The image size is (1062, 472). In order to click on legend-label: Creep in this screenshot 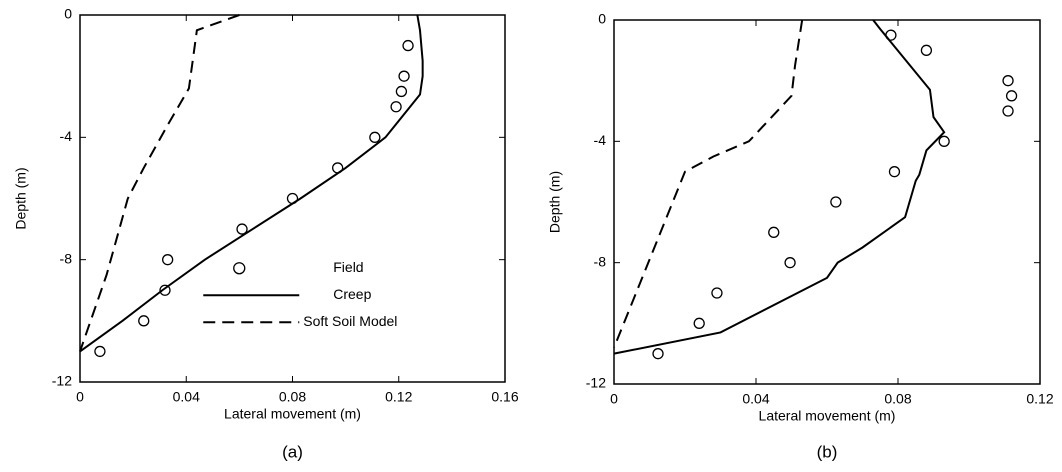, I will do `click(352, 294)`.